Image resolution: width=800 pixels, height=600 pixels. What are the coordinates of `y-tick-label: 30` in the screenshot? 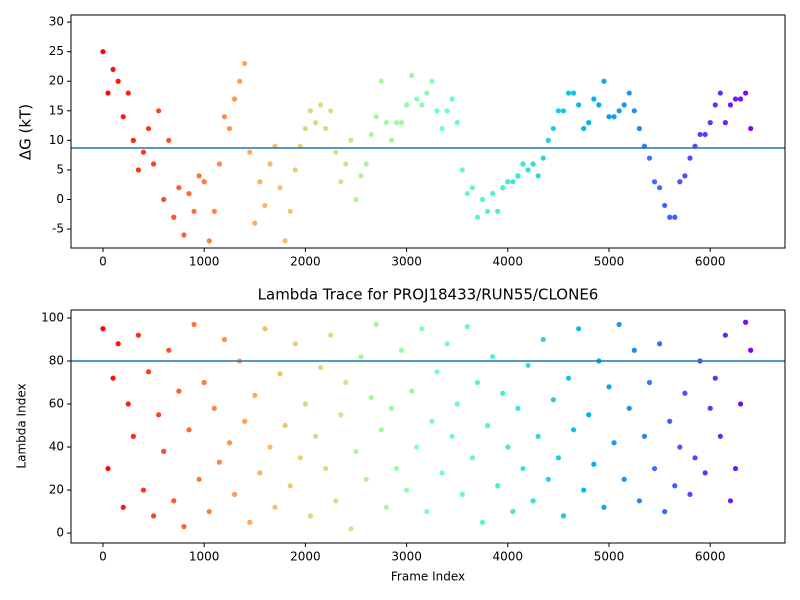 It's located at (56, 22).